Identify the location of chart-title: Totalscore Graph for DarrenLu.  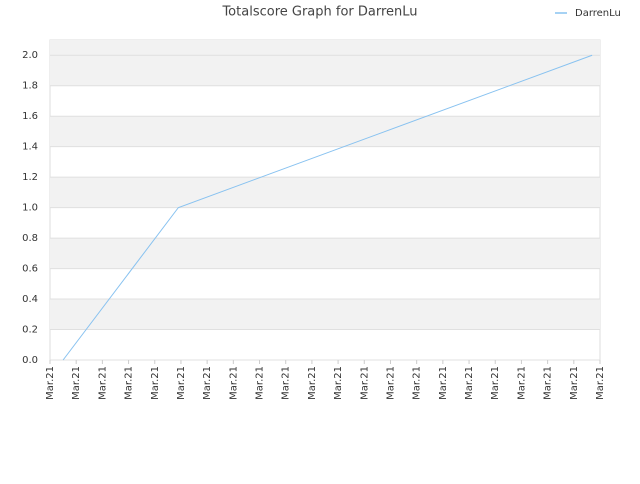
(319, 12).